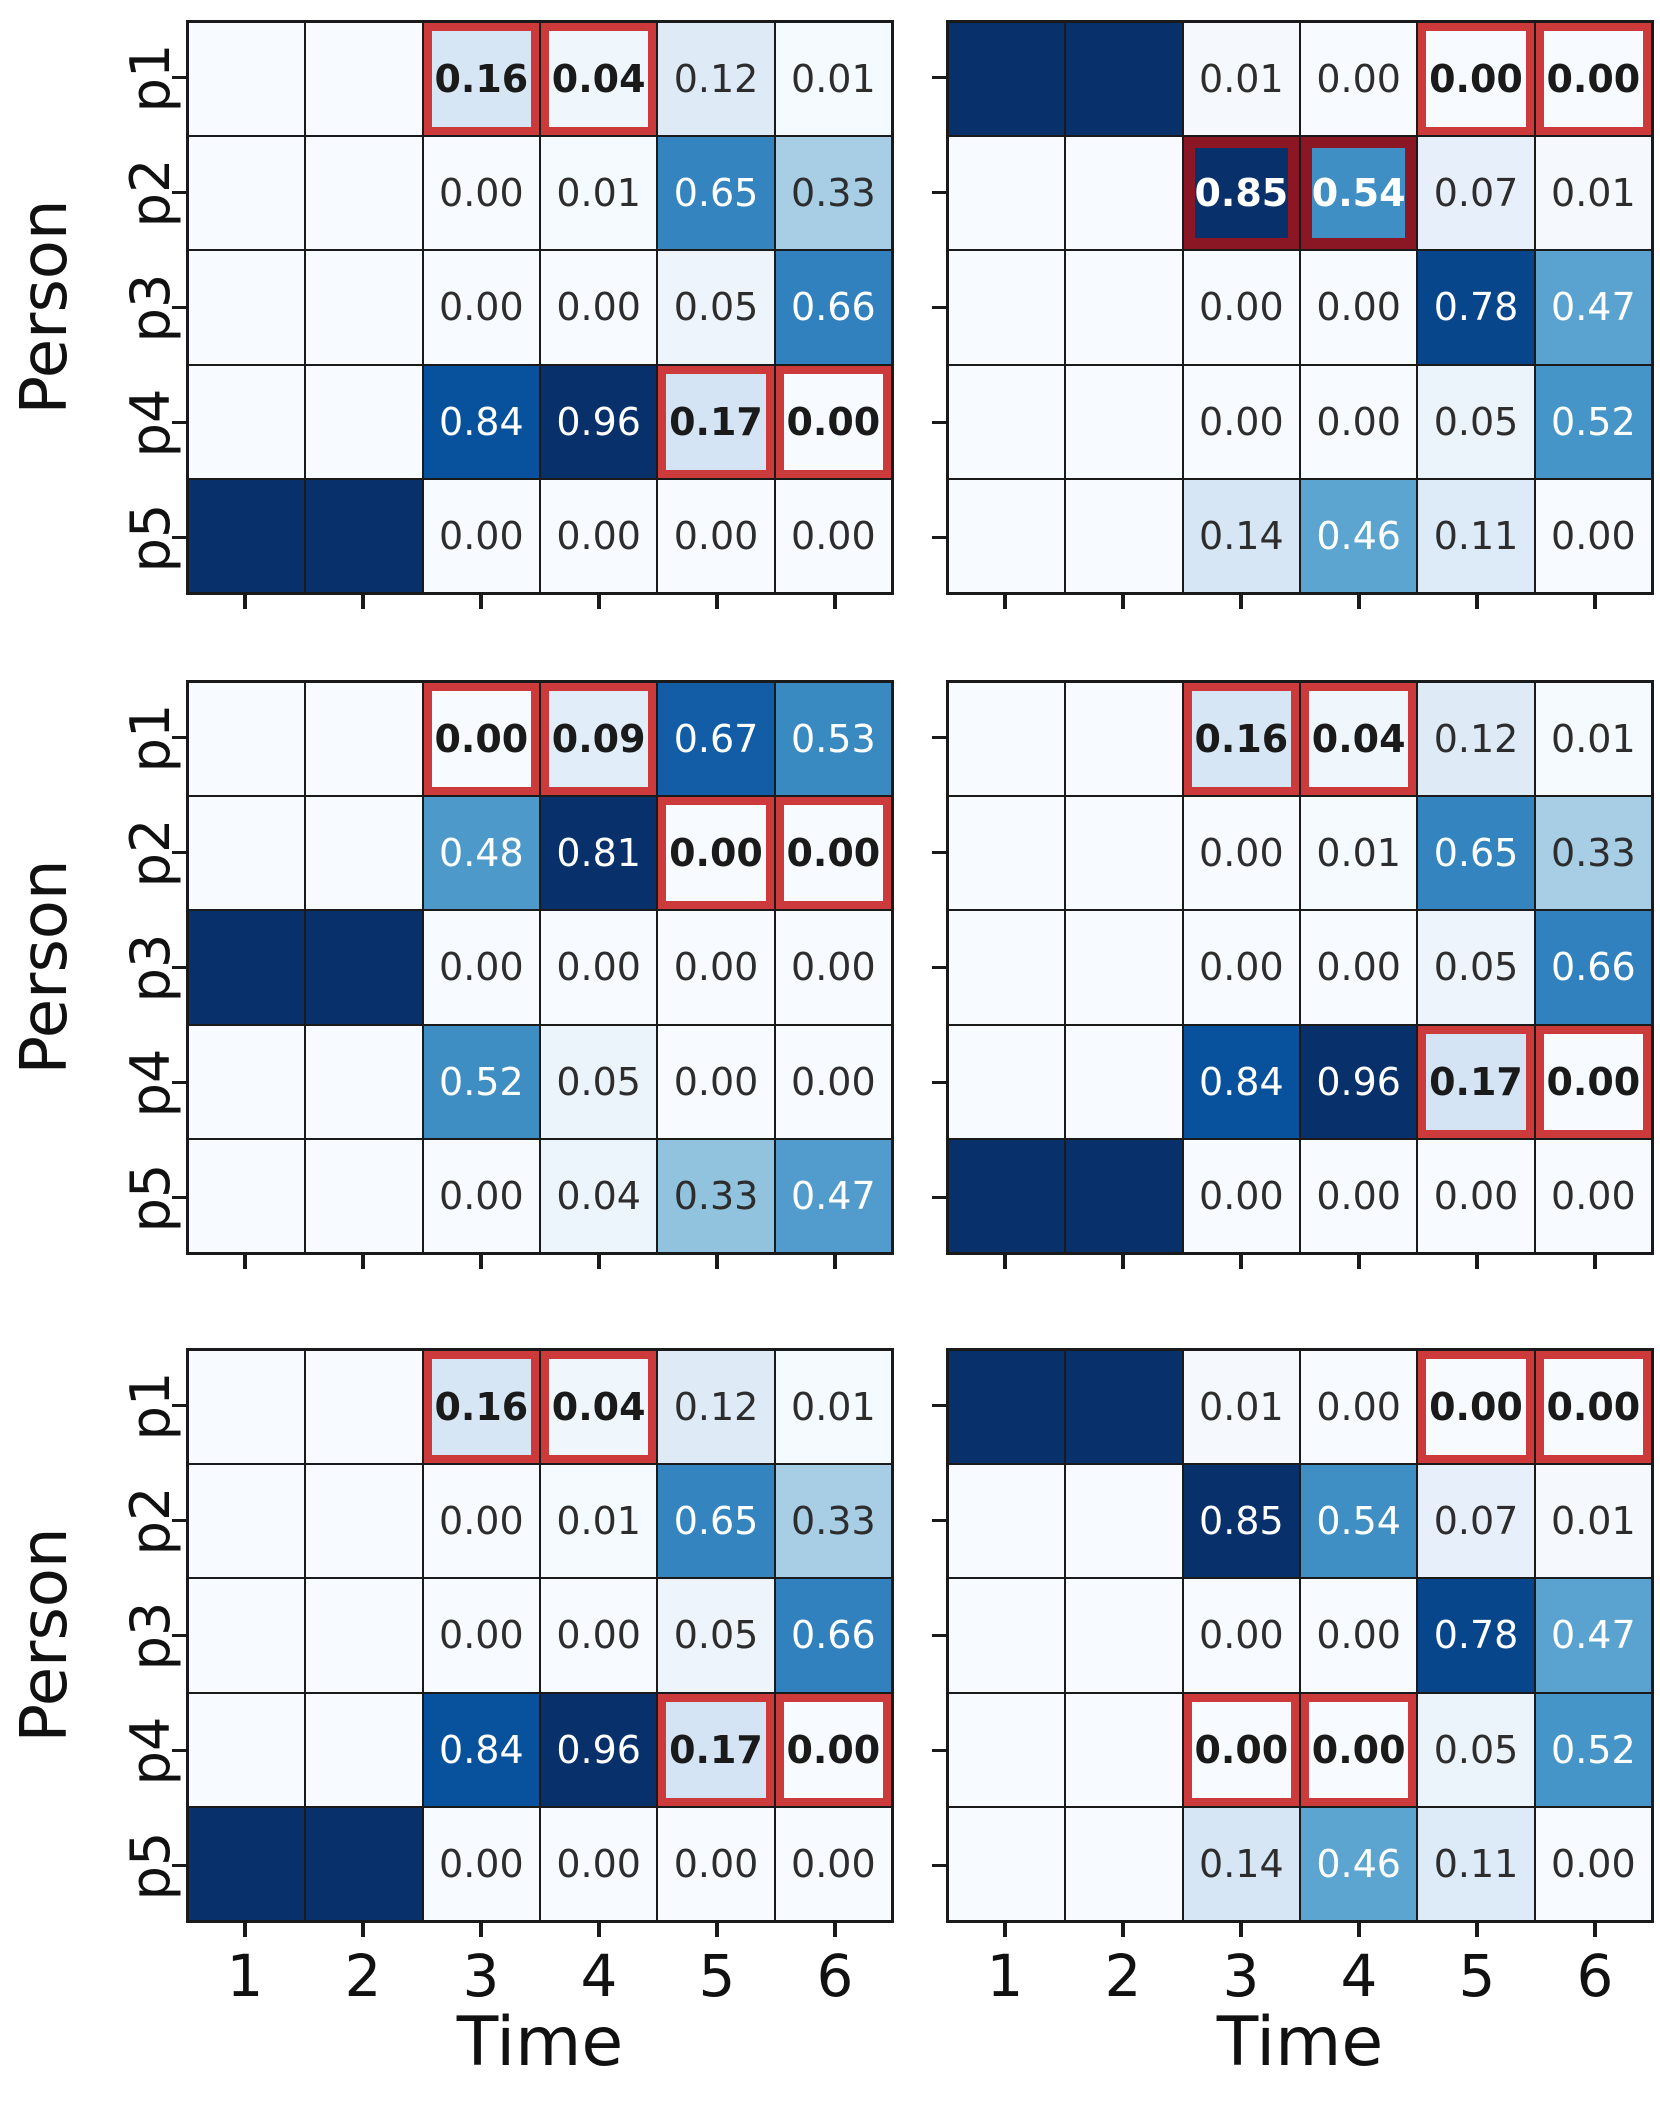 The width and height of the screenshot is (1660, 2110). I want to click on heatmap-cell: 0.47, so click(1593, 307).